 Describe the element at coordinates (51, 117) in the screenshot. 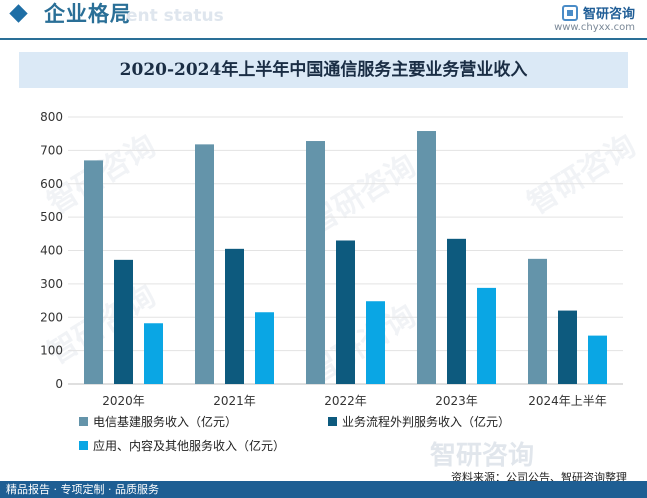

I see `y-tick-label: 800` at that location.